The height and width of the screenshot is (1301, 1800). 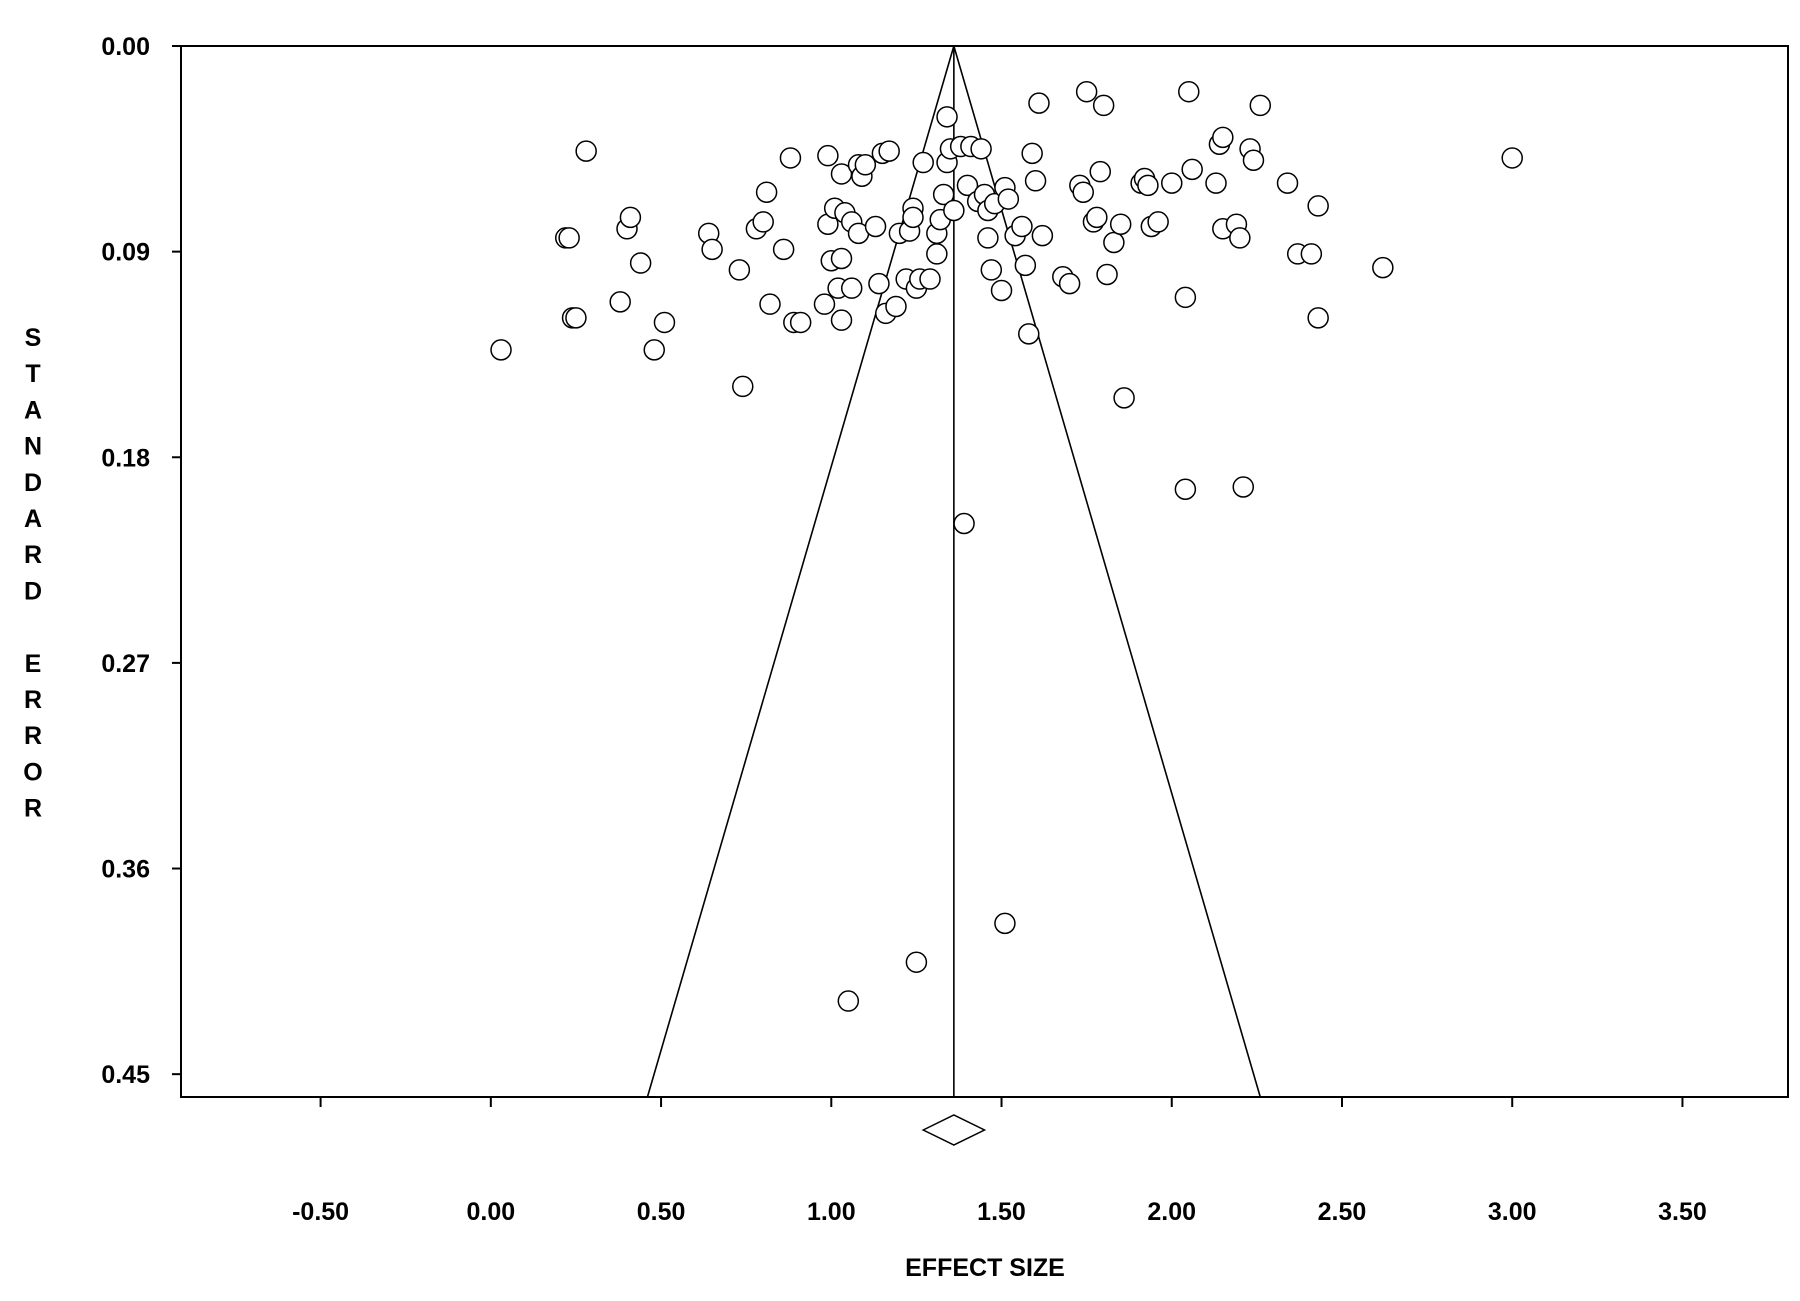 I want to click on y-tick-label: 0.45, so click(x=125, y=1075).